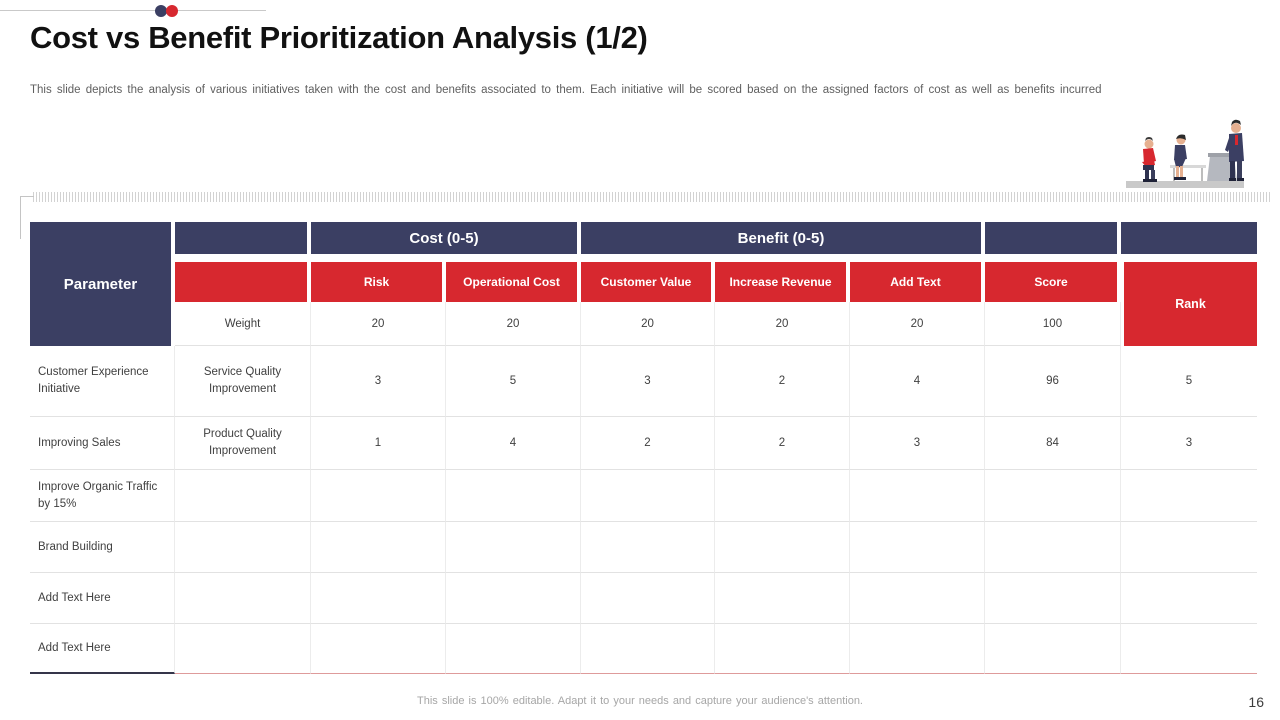 This screenshot has height=720, width=1280. What do you see at coordinates (243, 381) in the screenshot?
I see `row-initiative: Service Quality Improvement` at bounding box center [243, 381].